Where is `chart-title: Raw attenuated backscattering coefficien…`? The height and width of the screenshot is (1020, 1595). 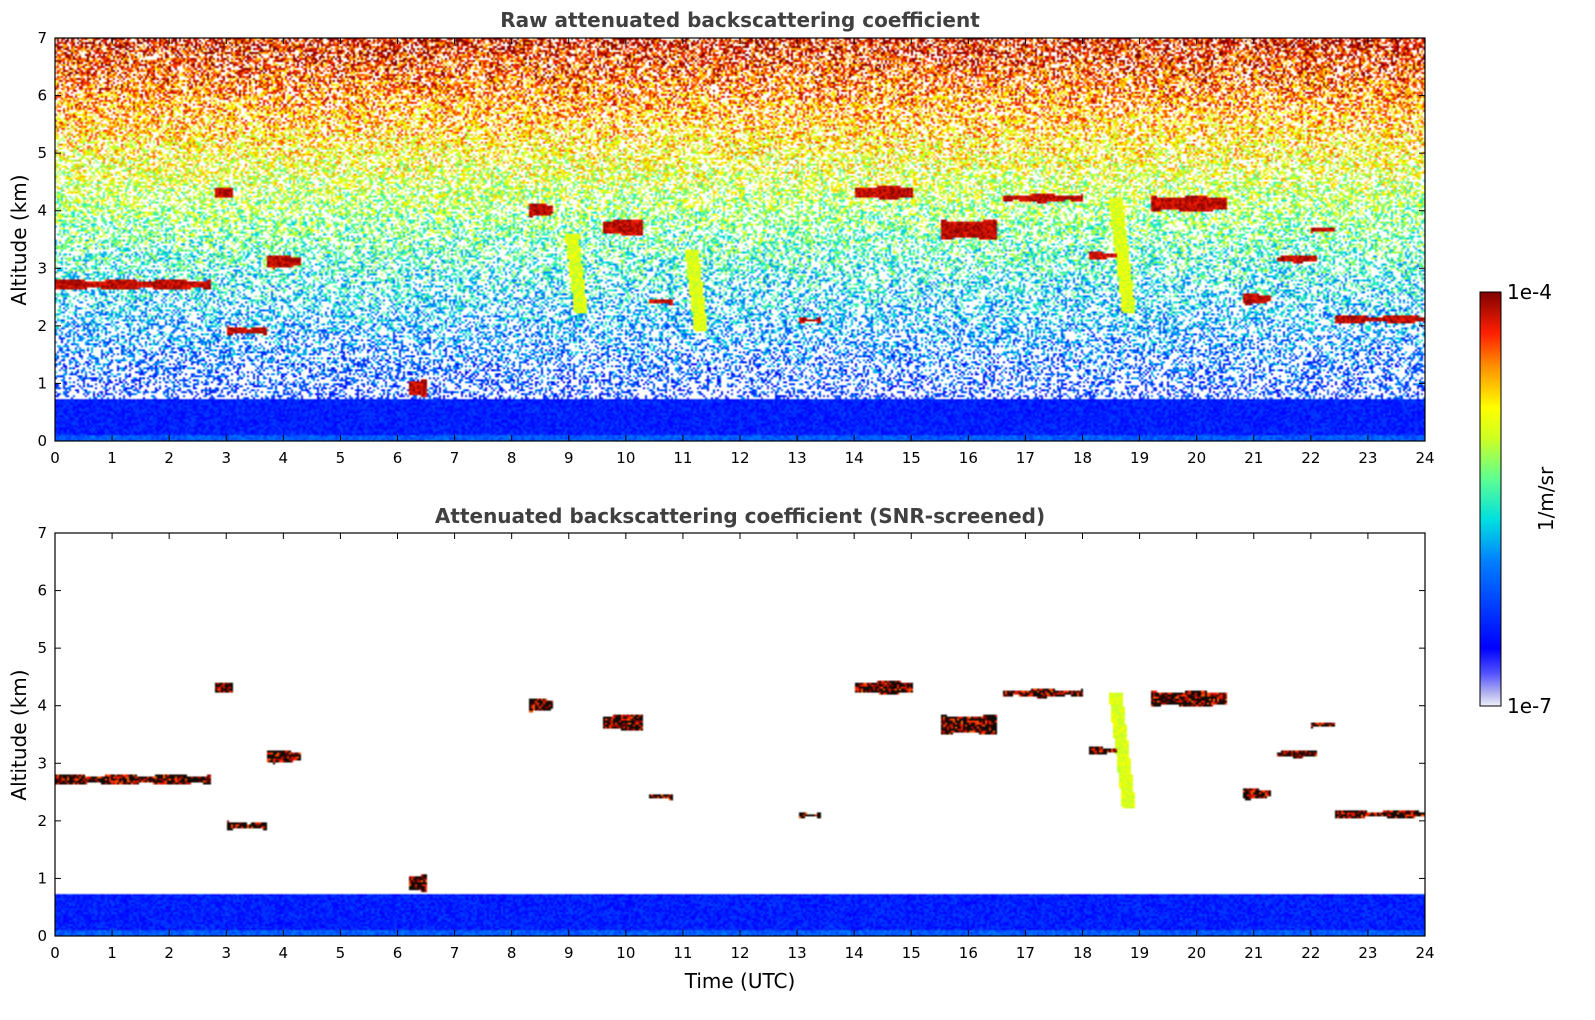
chart-title: Raw attenuated backscattering coefficien… is located at coordinates (740, 20).